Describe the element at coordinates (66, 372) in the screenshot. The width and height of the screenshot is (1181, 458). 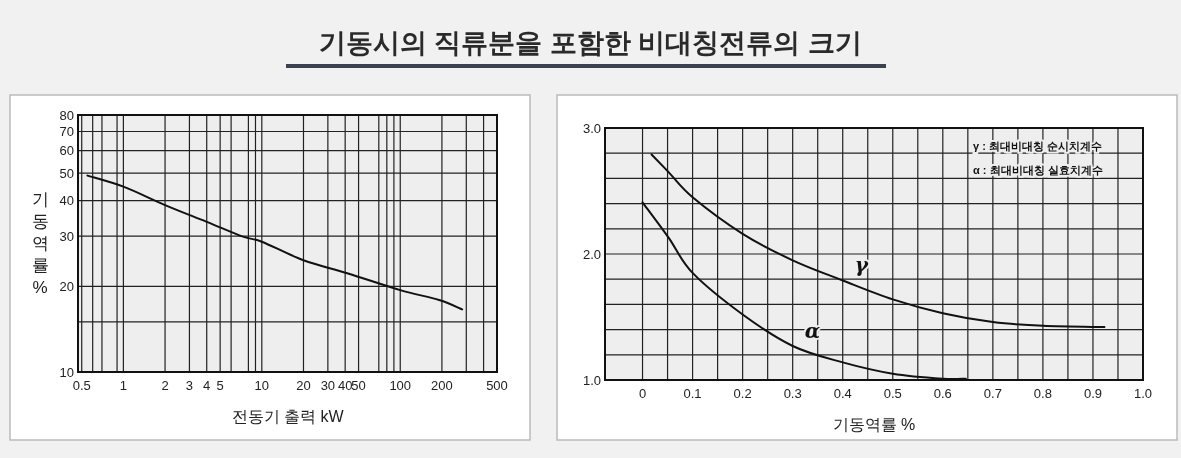
I see `y-tick-label: 10` at that location.